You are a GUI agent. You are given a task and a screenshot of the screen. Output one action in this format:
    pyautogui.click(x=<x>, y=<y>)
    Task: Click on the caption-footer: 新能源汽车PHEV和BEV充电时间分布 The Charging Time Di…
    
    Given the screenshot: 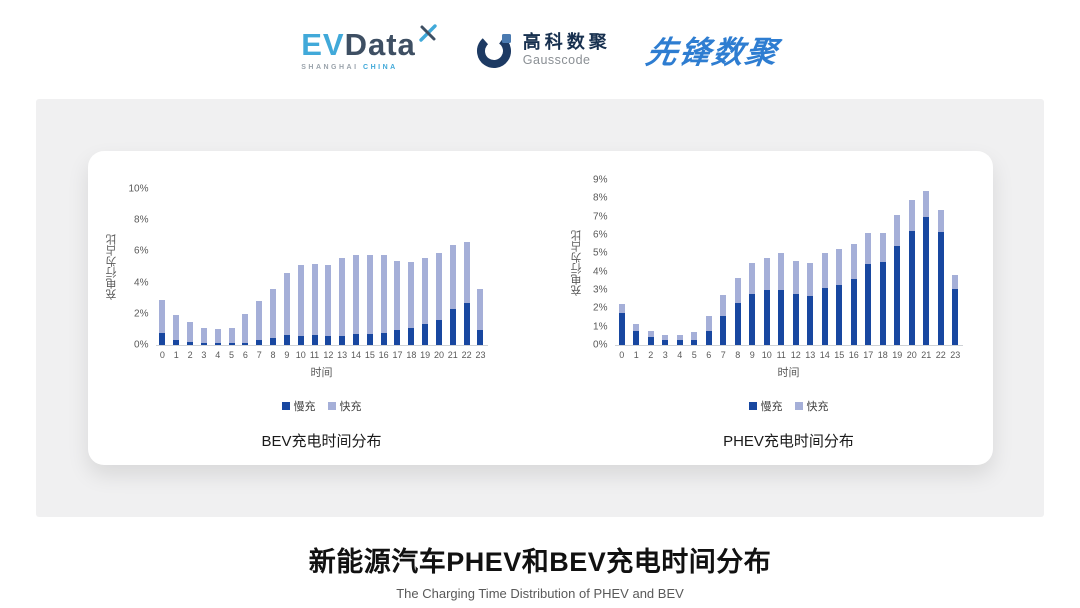 What is the action you would take?
    pyautogui.click(x=540, y=570)
    